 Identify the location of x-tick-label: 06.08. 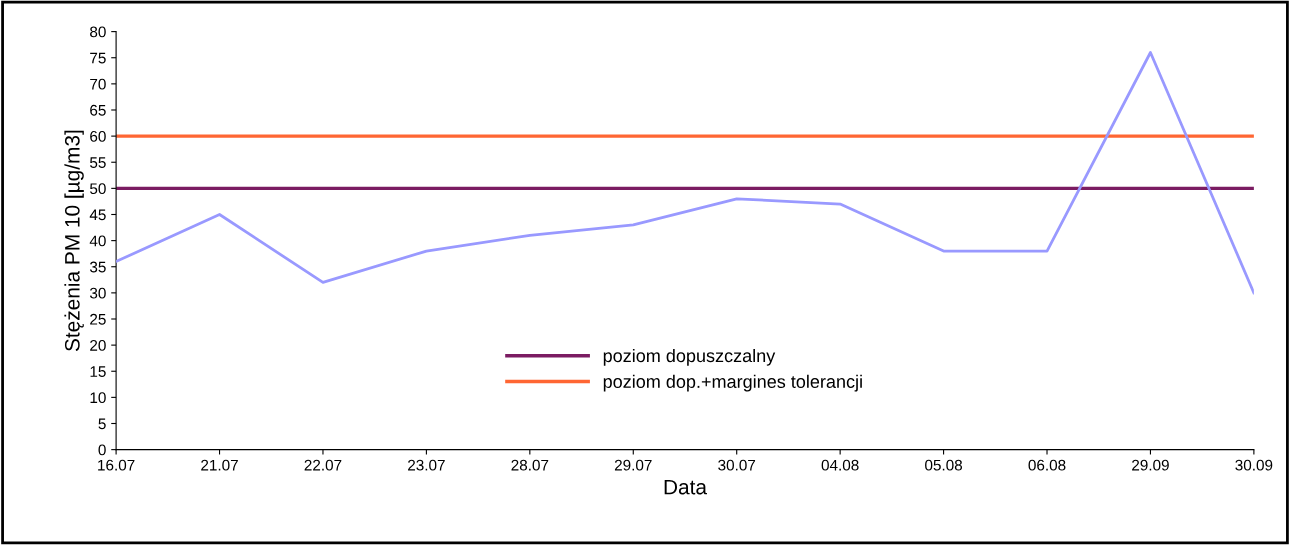
(1047, 465).